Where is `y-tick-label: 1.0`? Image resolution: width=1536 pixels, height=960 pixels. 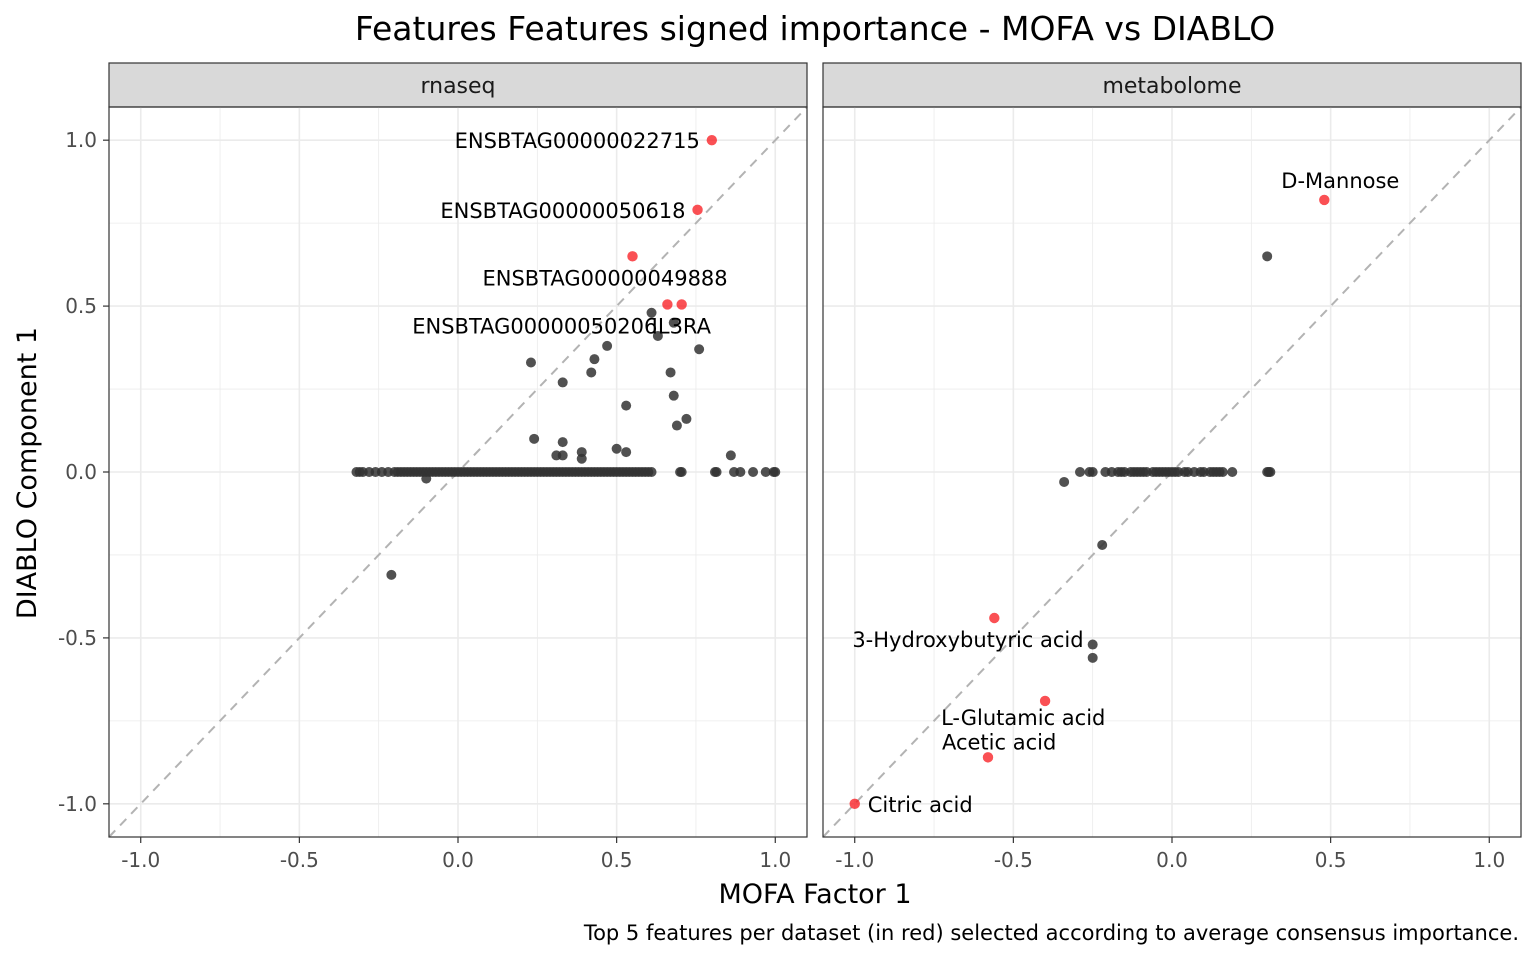
y-tick-label: 1.0 is located at coordinates (81, 140).